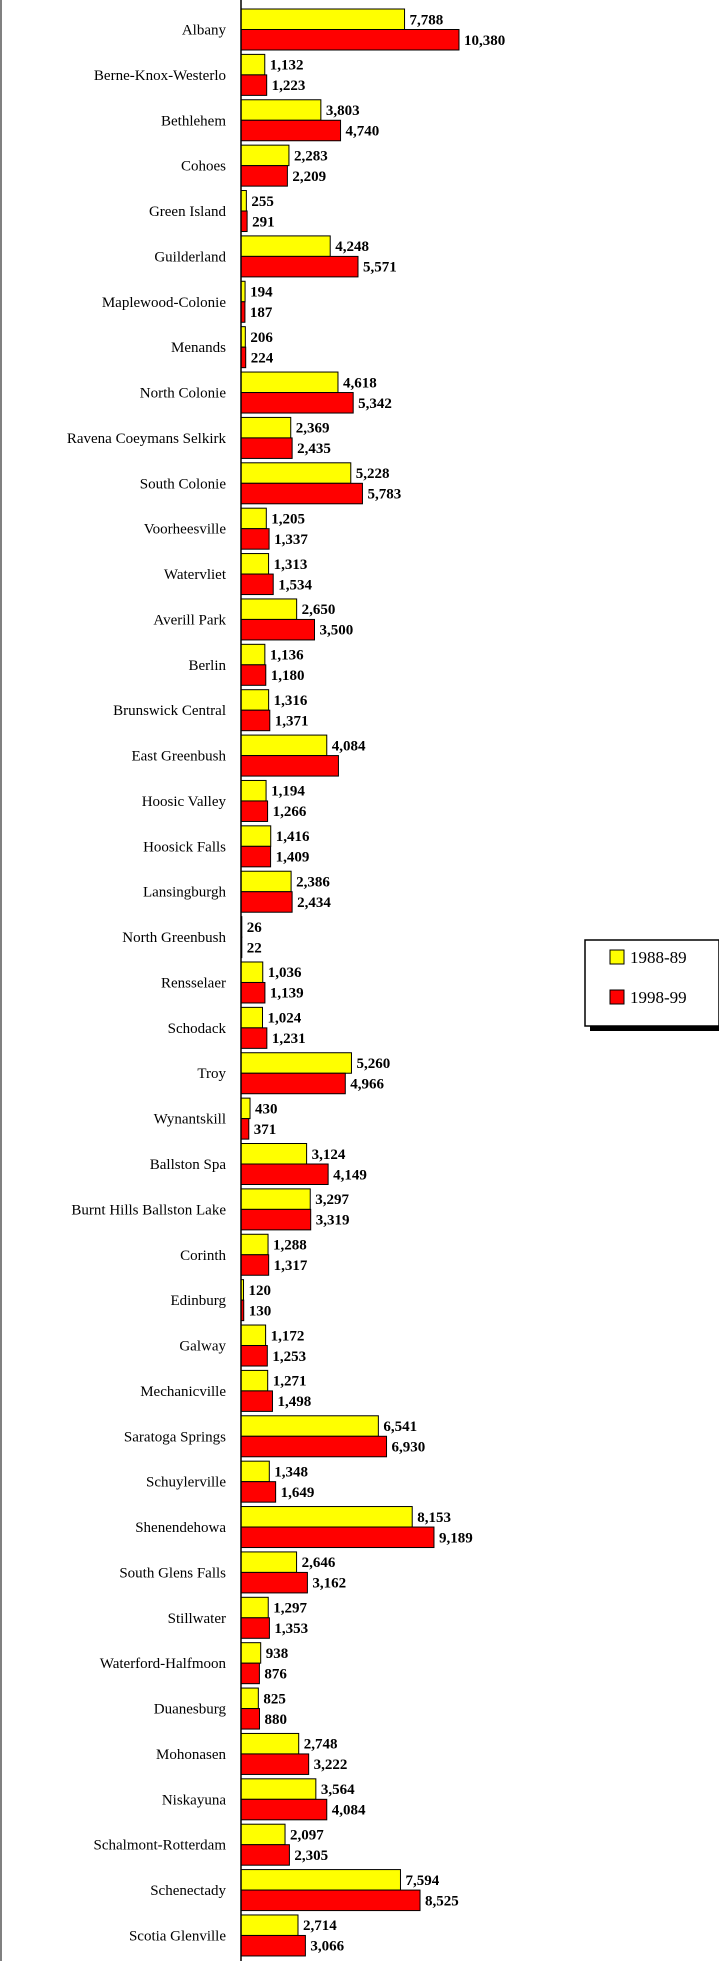  What do you see at coordinates (178, 757) in the screenshot?
I see `category-label-east-greenbush: East Greenbush` at bounding box center [178, 757].